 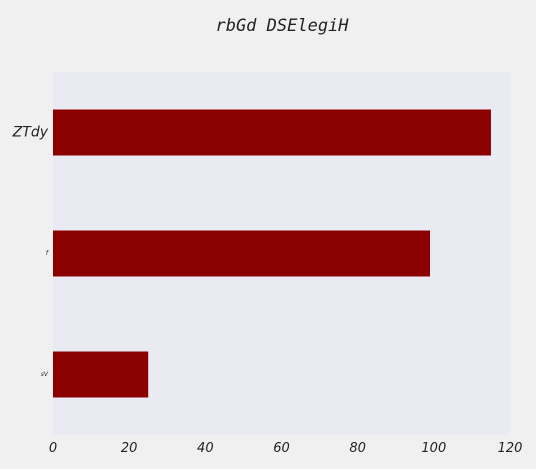 I want to click on x-tick-labels: 0 20 40 60 80 100 120, so click(x=286, y=448).